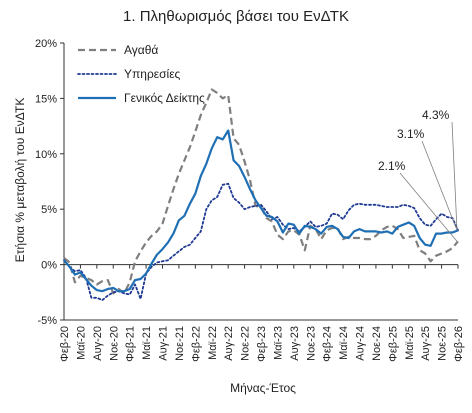 The image size is (472, 413). I want to click on annotation-leader-services, so click(454, 176).